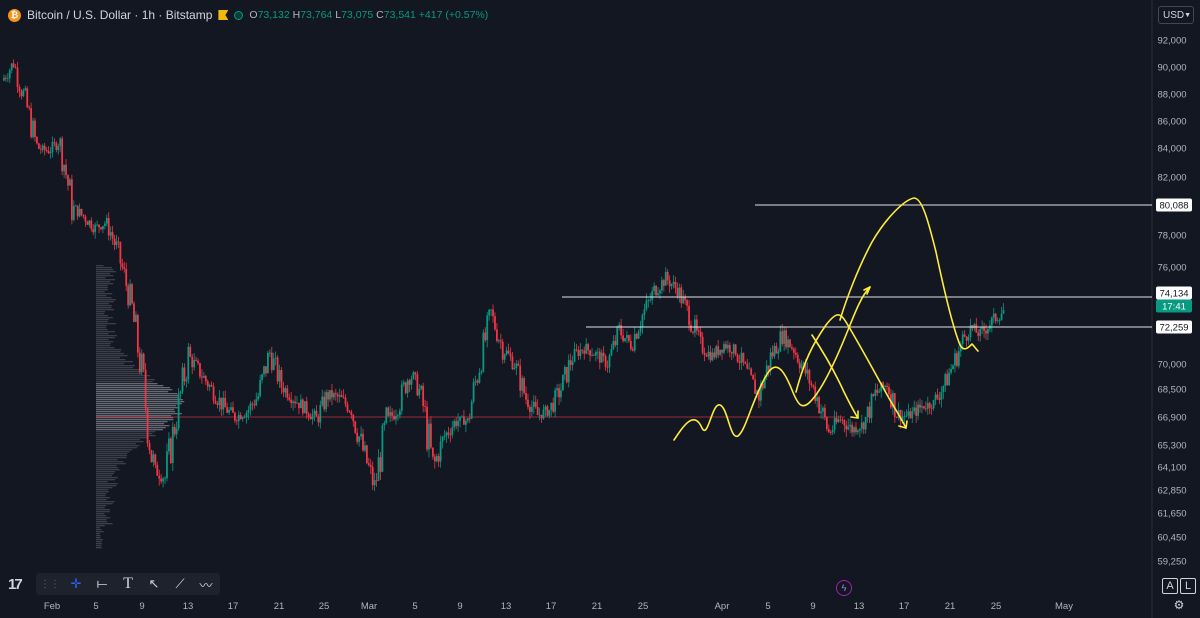  I want to click on time-label: 25, so click(643, 606).